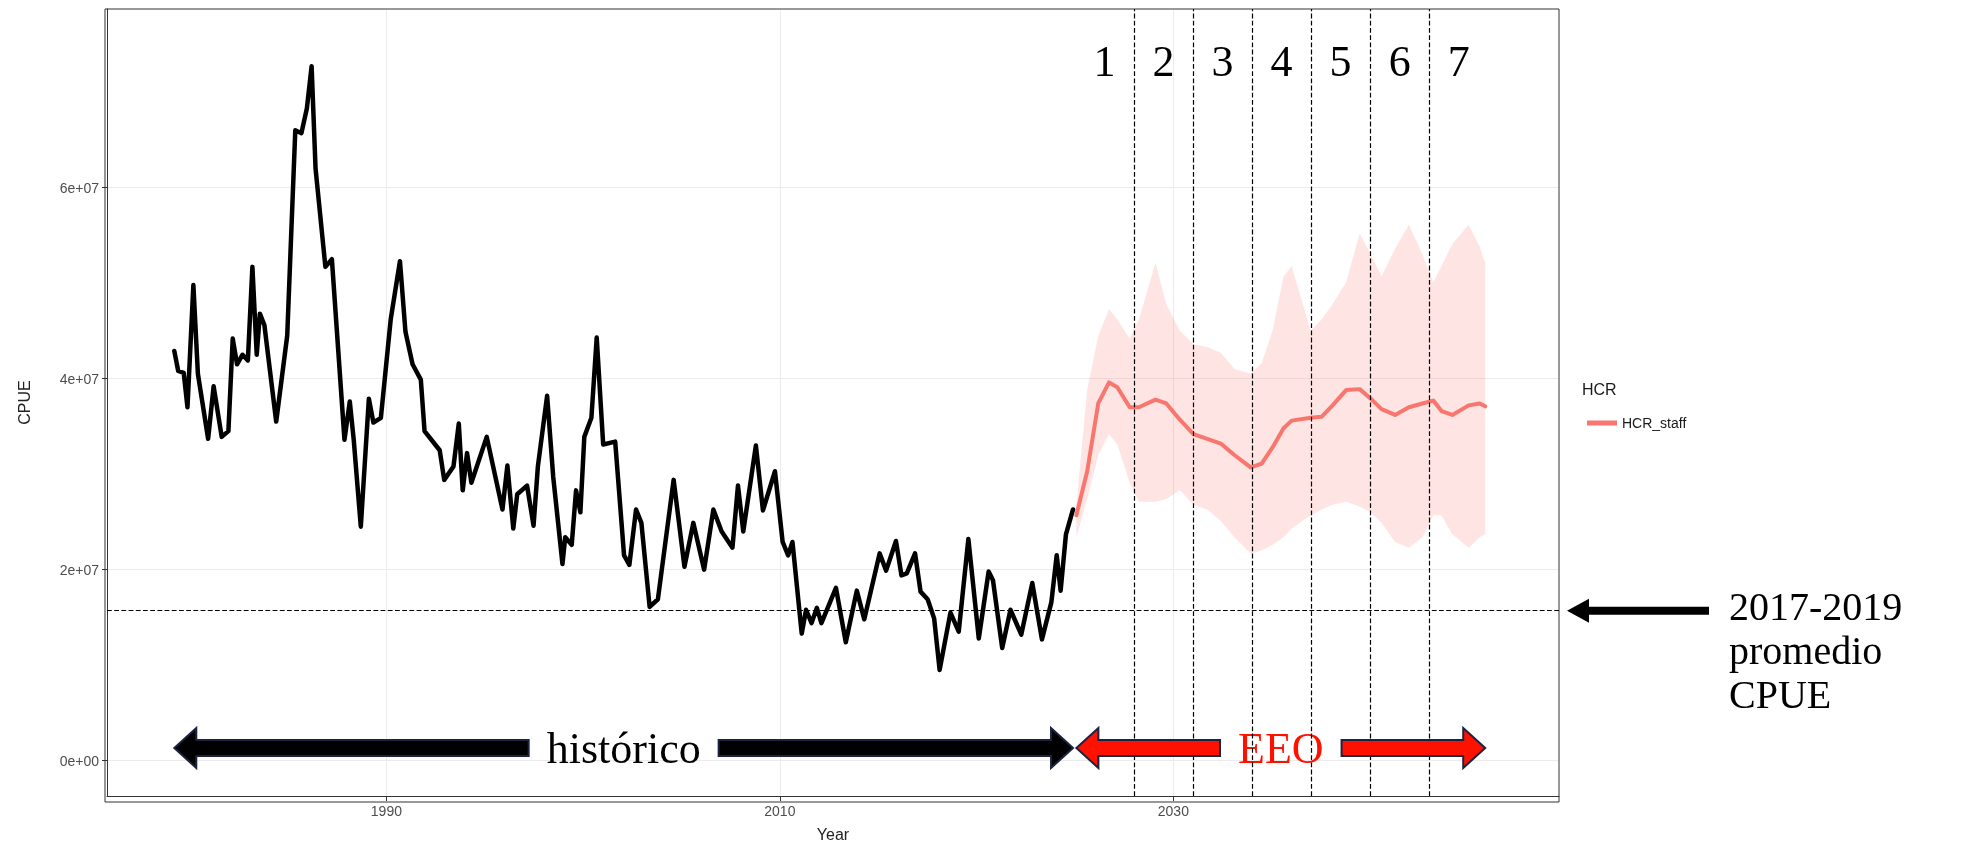 The height and width of the screenshot is (855, 1970). Describe the element at coordinates (1104, 61) in the screenshot. I see `annotation: 1` at that location.